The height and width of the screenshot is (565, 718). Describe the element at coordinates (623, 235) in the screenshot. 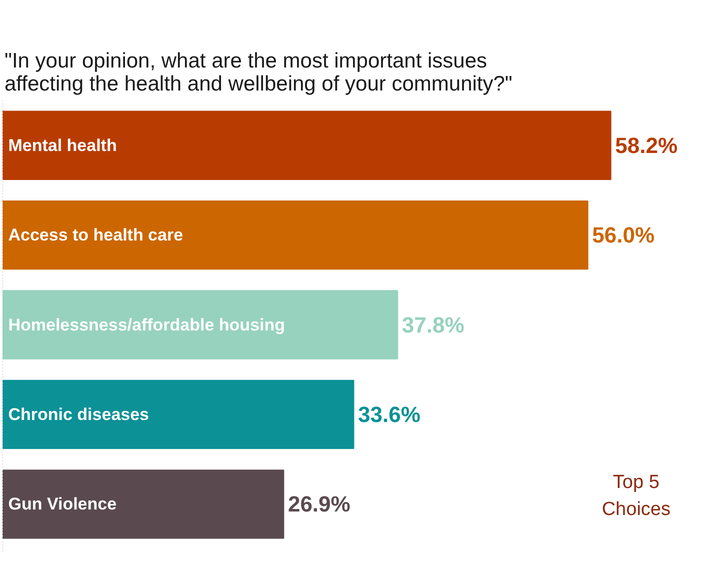

I see `data-label: 56.0%` at that location.